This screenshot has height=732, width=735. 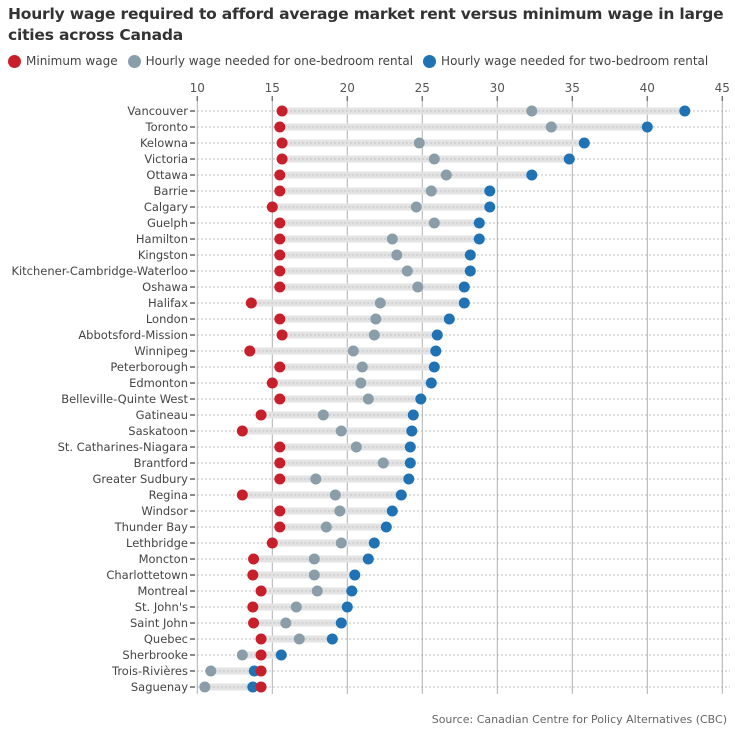 I want to click on legend-marker-two-bedroom, so click(x=430, y=61).